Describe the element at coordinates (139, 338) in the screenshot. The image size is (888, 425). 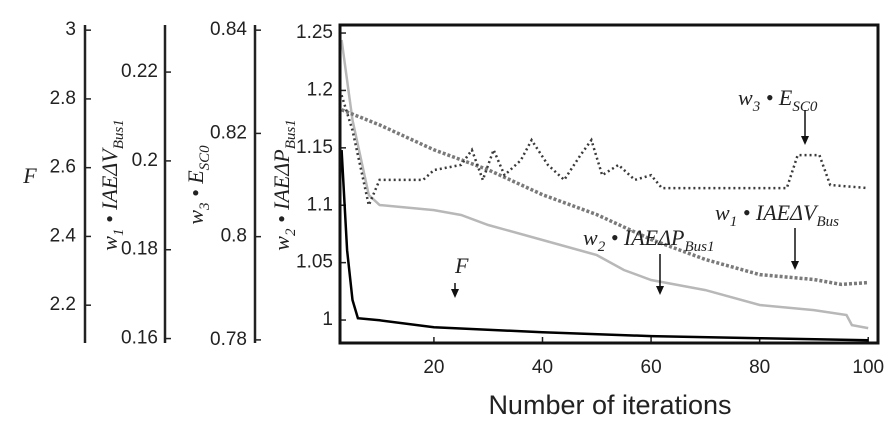
I see `y-tick-label: 0.16` at that location.